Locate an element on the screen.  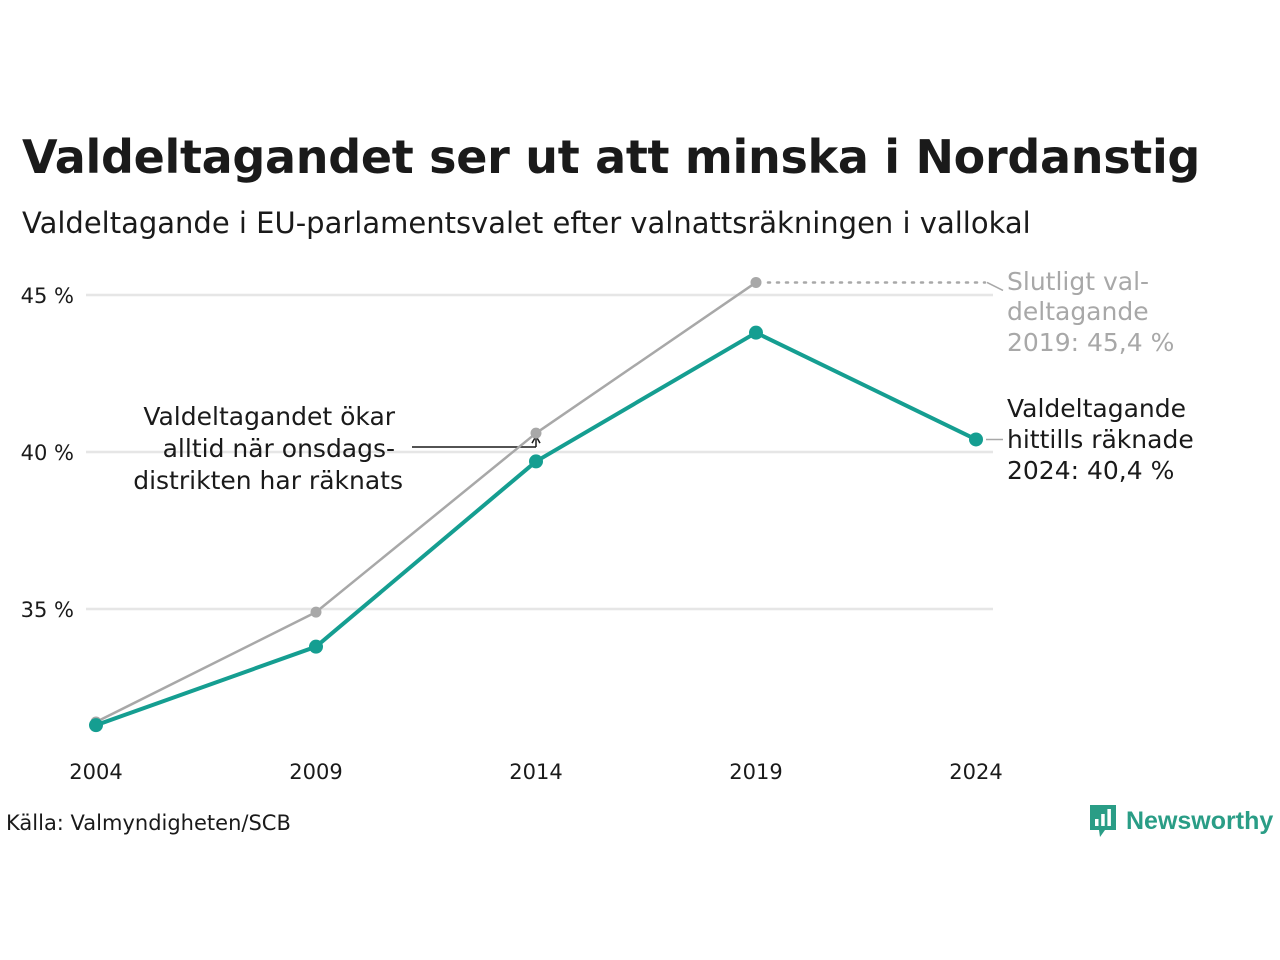
x-tick-label: 2014 is located at coordinates (535, 772).